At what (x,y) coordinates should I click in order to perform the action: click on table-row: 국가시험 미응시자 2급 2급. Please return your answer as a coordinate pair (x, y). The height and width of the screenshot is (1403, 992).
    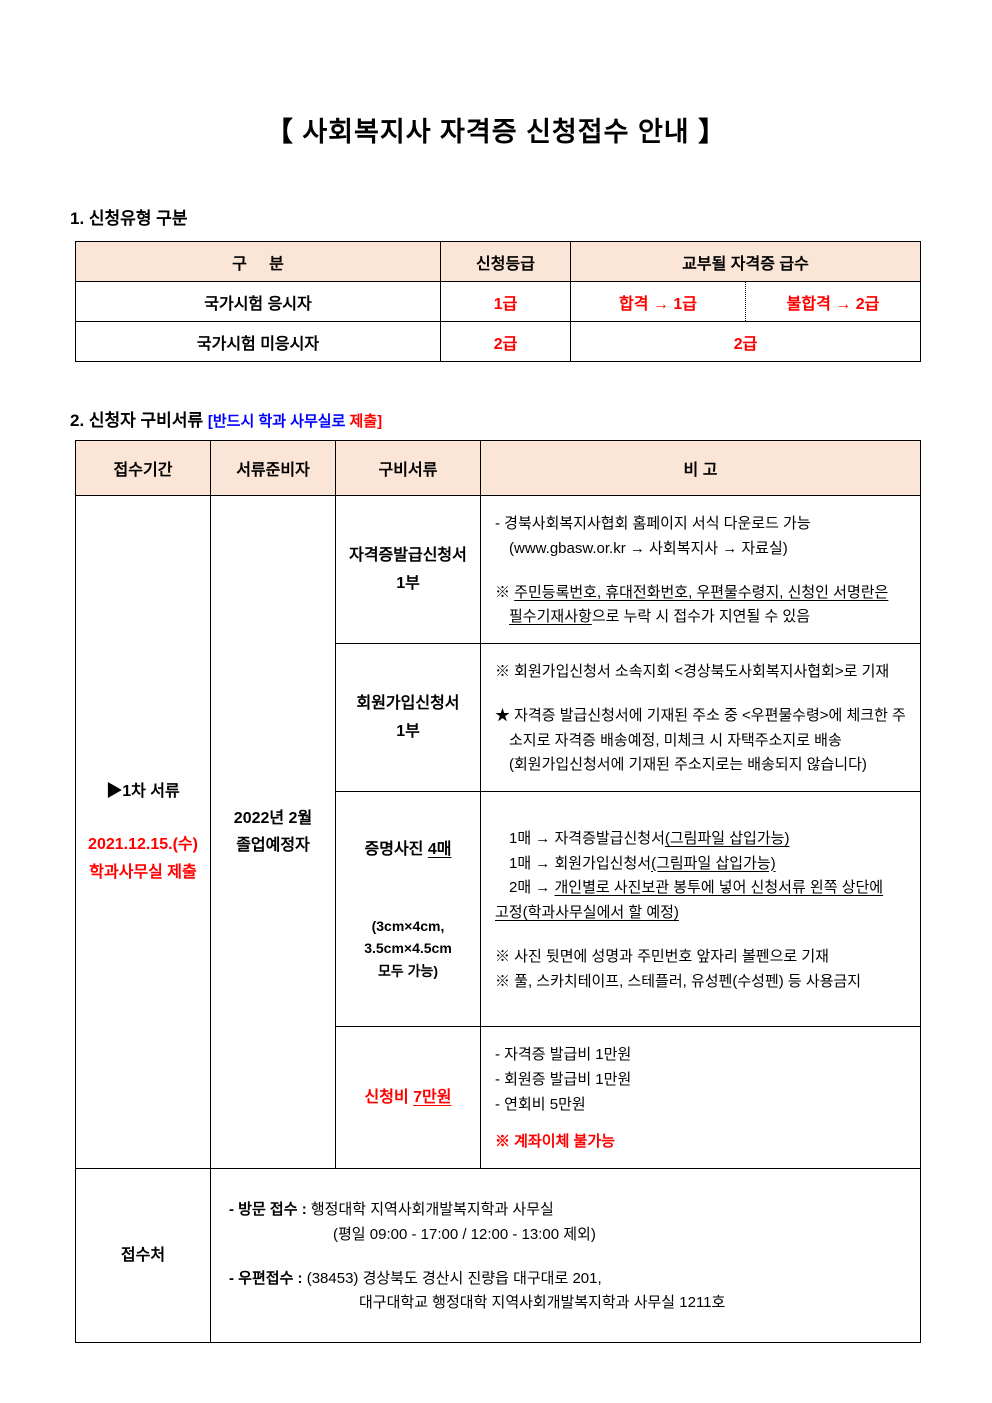
    Looking at the image, I should click on (498, 341).